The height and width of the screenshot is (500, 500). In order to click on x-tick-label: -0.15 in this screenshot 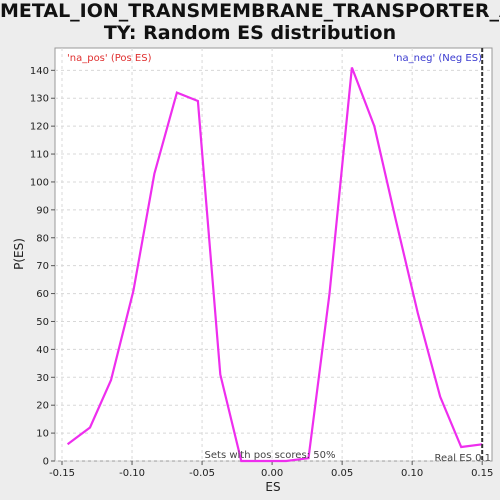, I will do `click(62, 473)`.